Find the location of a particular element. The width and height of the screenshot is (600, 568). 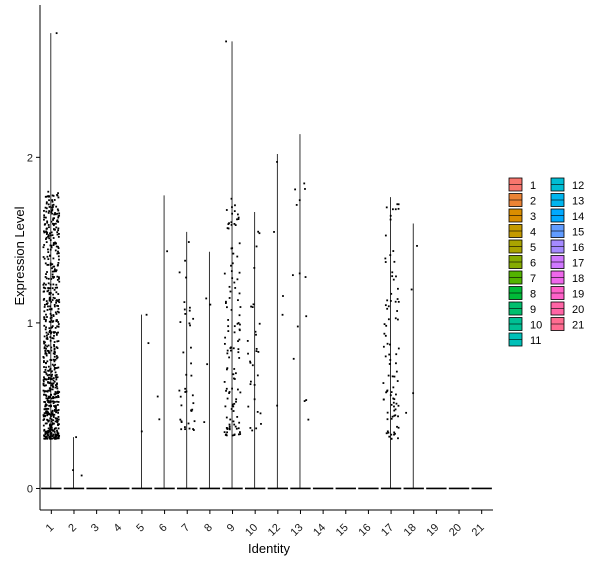

x-tick-label: 1 is located at coordinates (50, 528).